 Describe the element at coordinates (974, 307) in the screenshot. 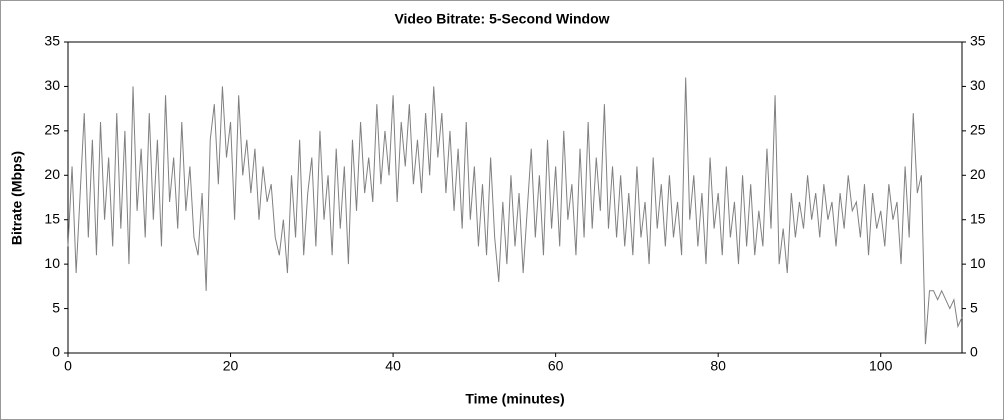

I see `y2-tick-label: 5` at that location.